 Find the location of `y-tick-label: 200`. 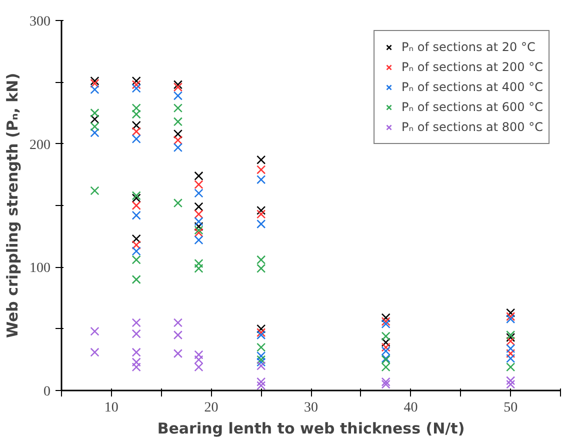

y-tick-label: 200 is located at coordinates (40, 145).